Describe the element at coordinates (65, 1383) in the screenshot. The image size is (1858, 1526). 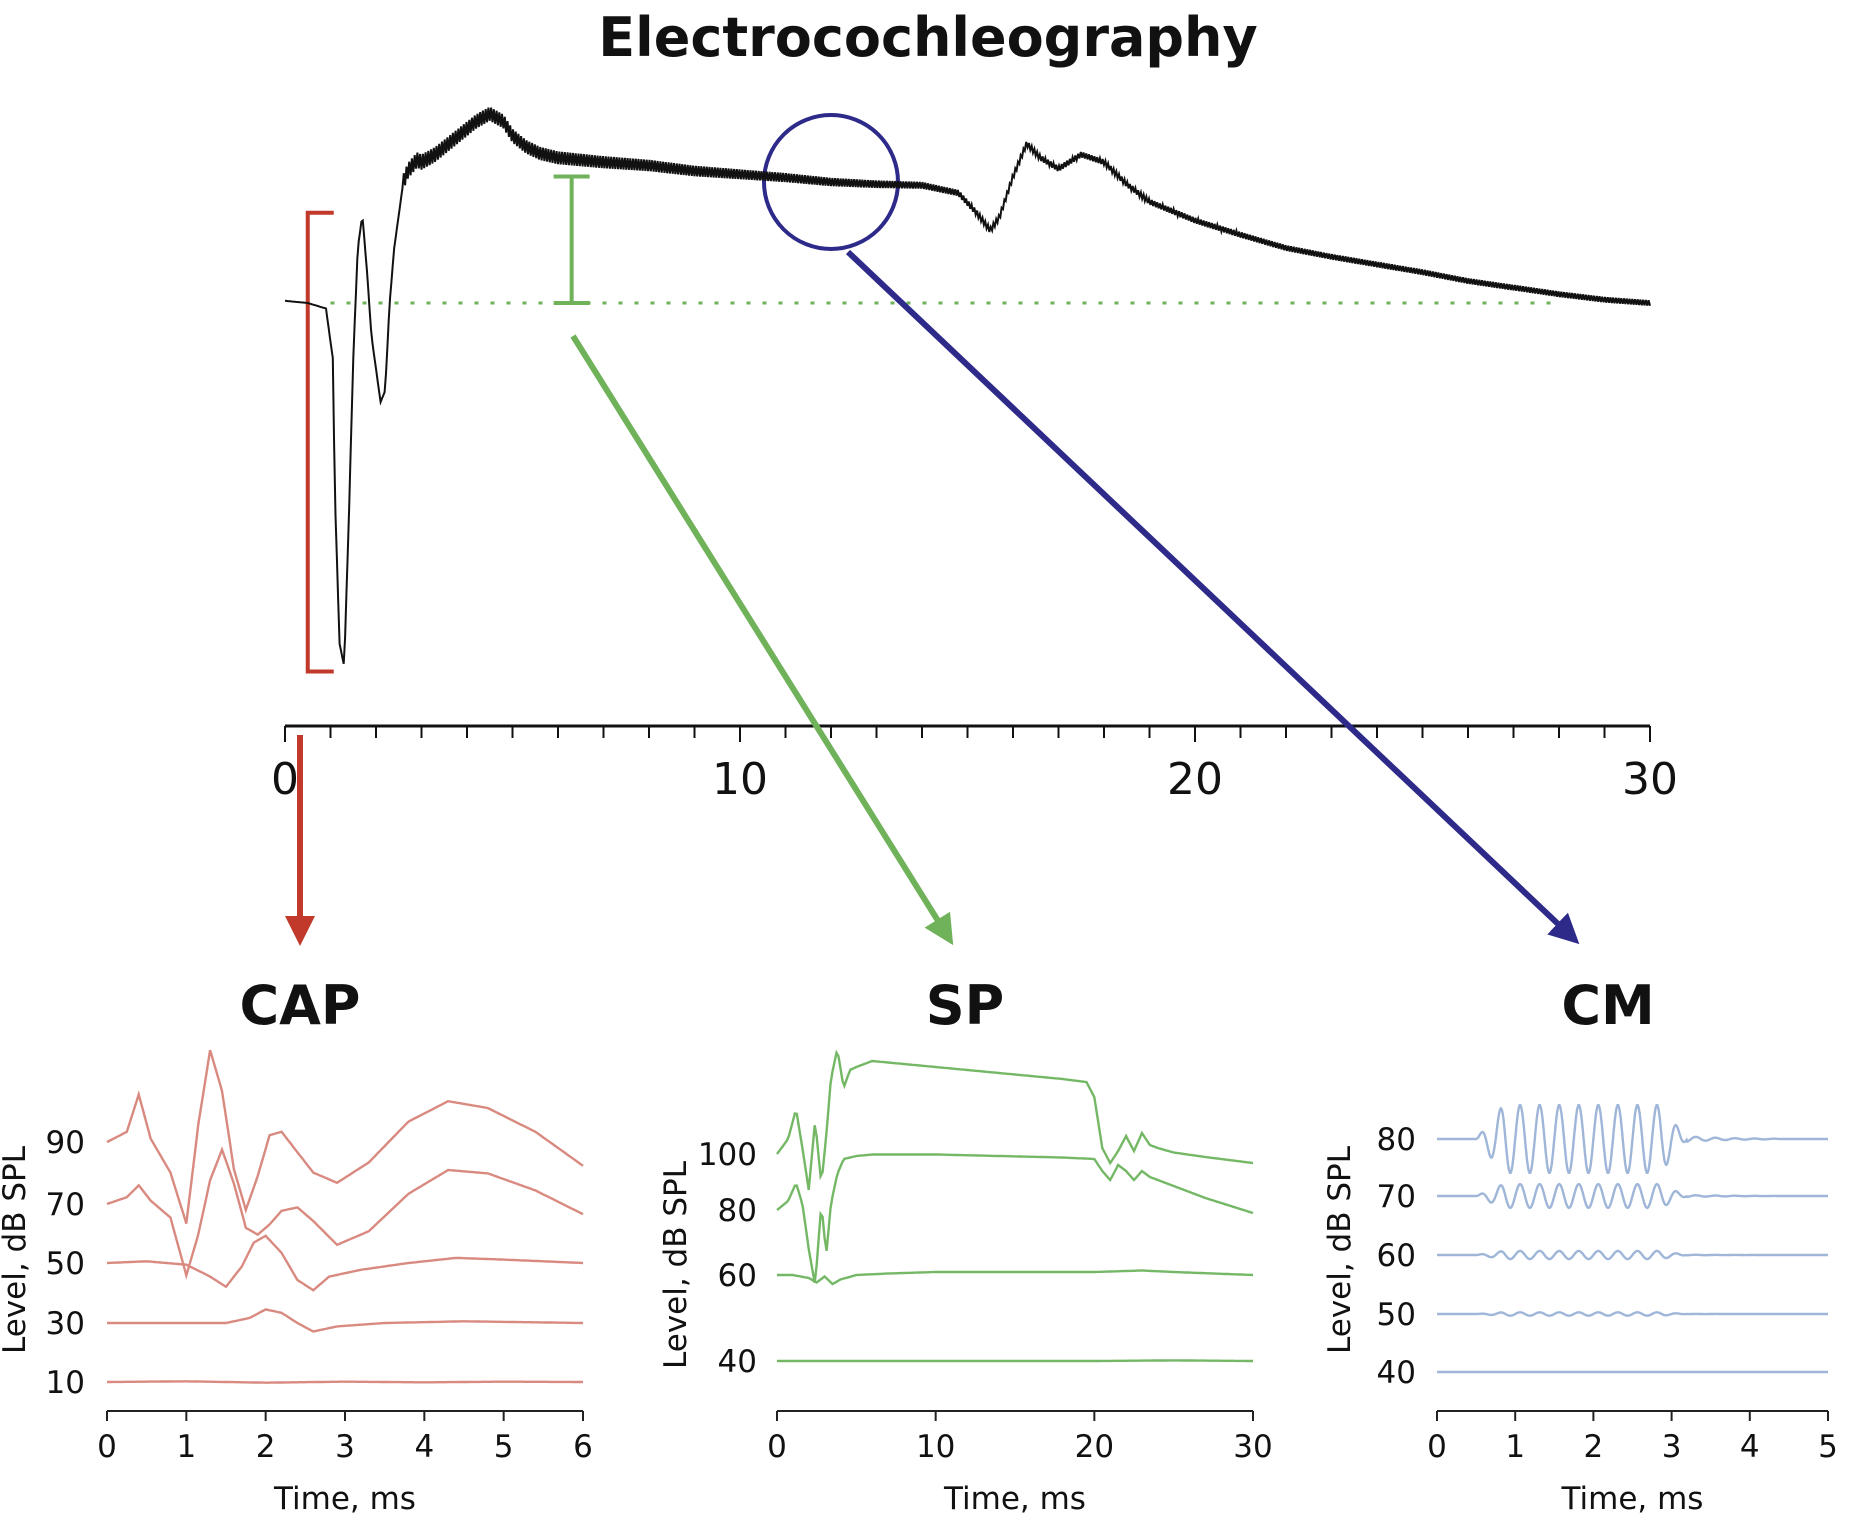
I see `cap-level-label: 10` at that location.